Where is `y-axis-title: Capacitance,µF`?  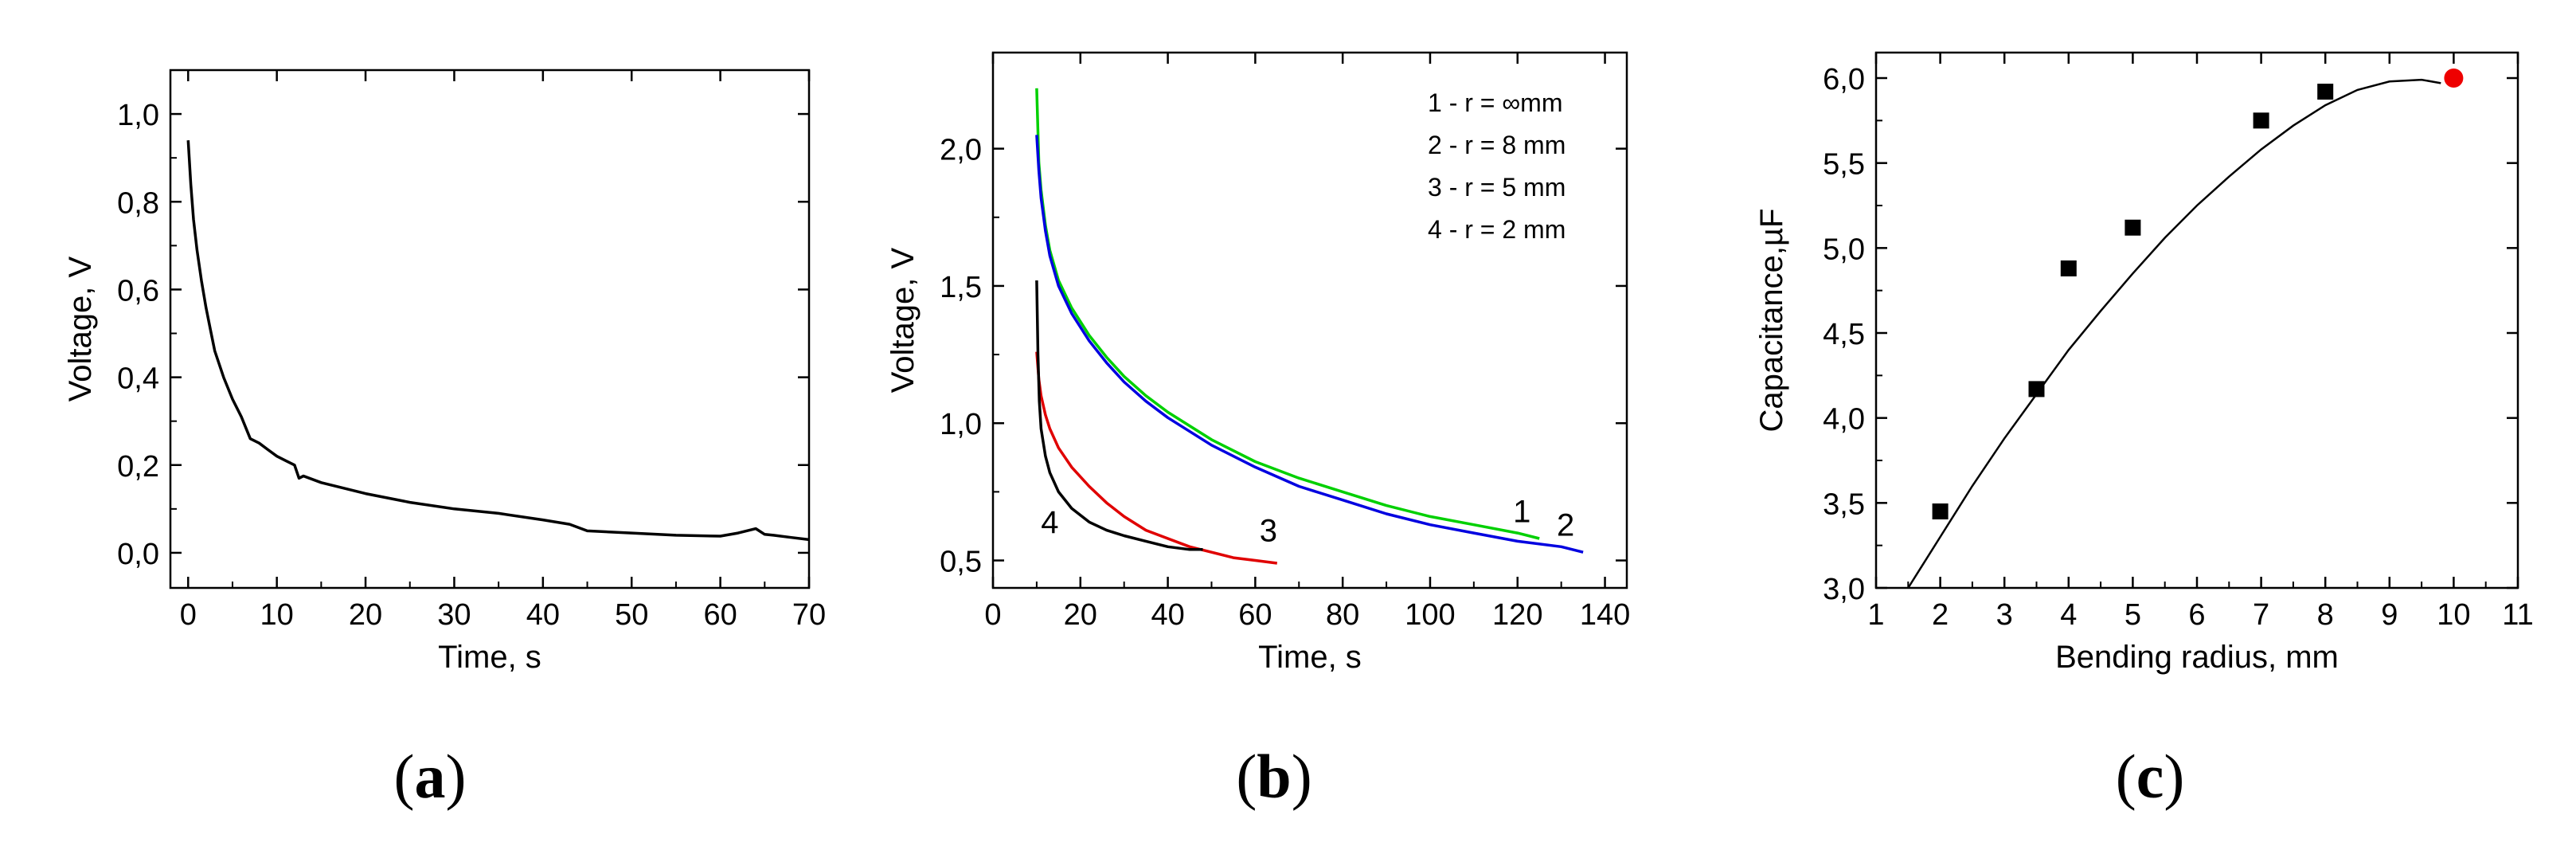
y-axis-title: Capacitance,µF is located at coordinates (1772, 321).